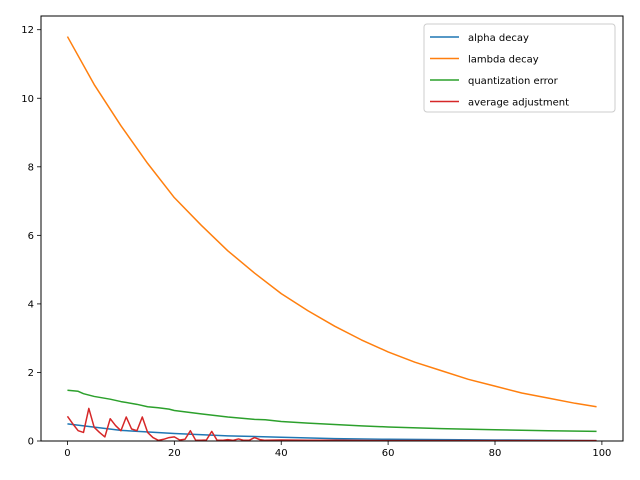 This screenshot has width=640, height=480. I want to click on y-tick-label: 6, so click(31, 236).